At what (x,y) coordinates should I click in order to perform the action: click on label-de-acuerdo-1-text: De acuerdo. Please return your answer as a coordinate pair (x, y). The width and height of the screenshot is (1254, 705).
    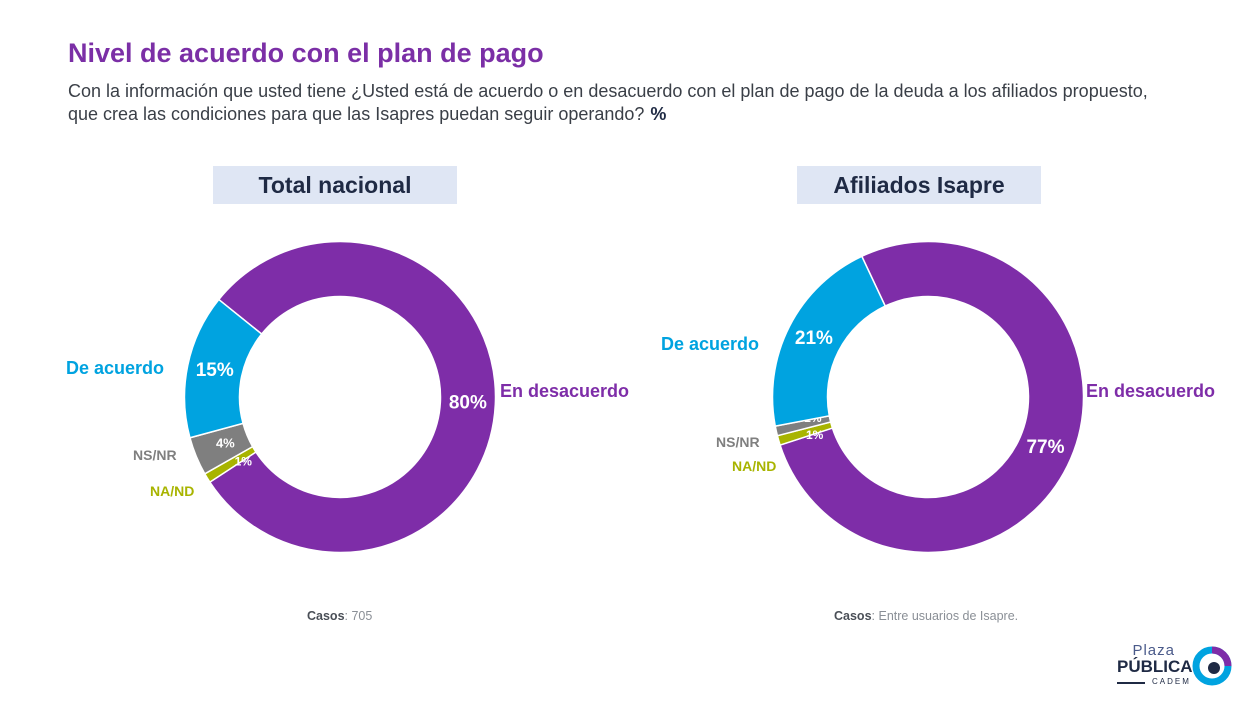
    Looking at the image, I should click on (115, 368).